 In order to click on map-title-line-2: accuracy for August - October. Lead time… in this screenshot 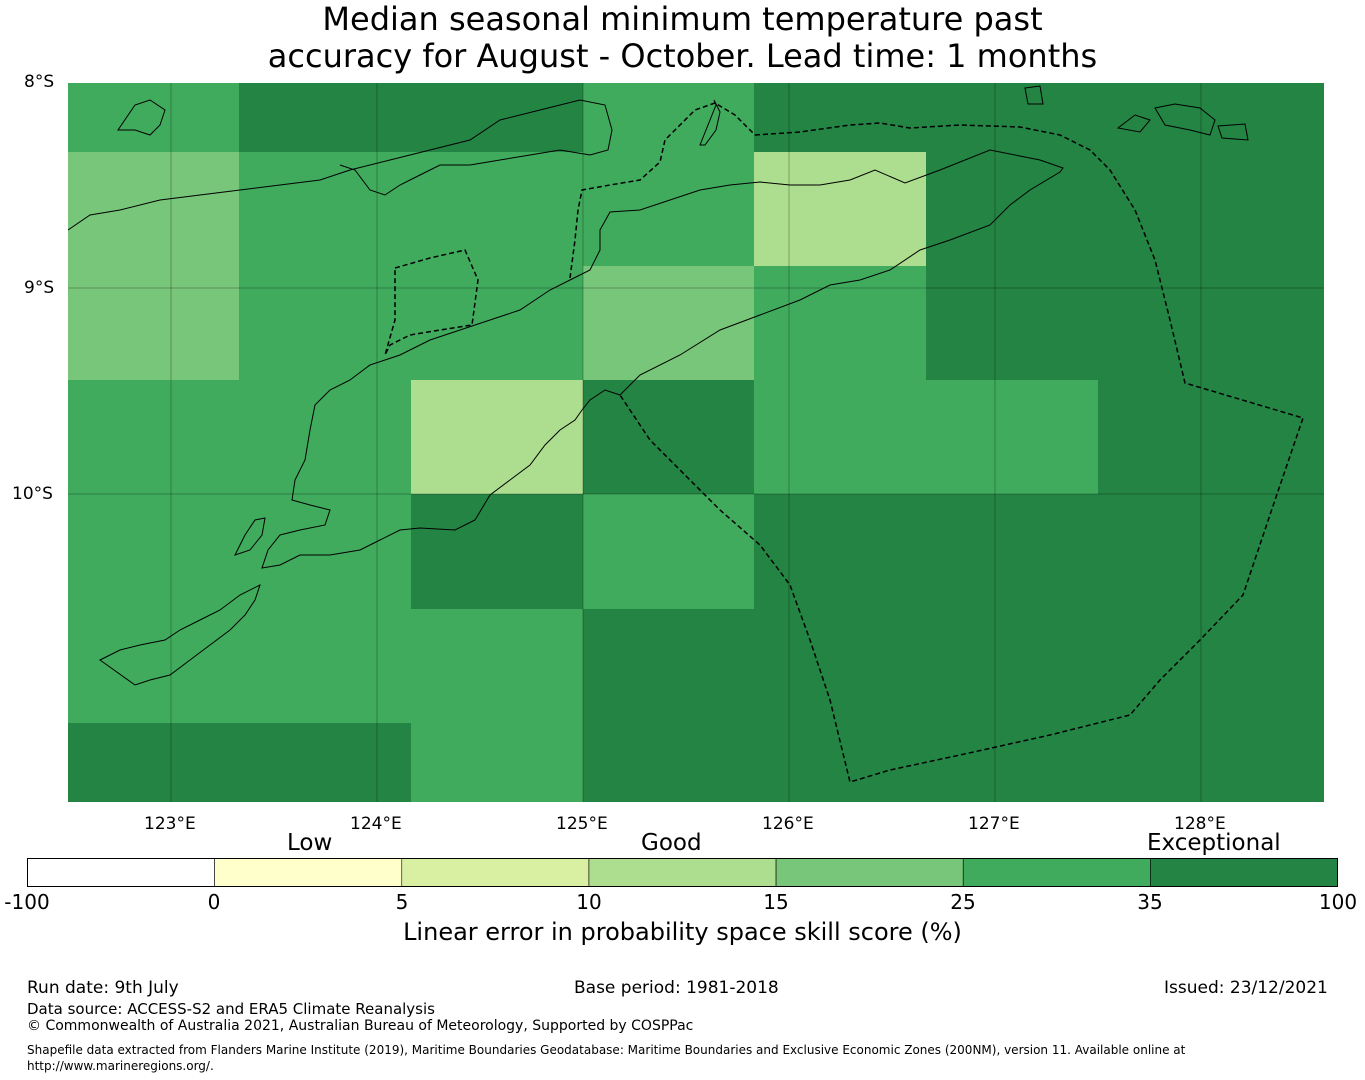, I will do `click(682, 56)`.